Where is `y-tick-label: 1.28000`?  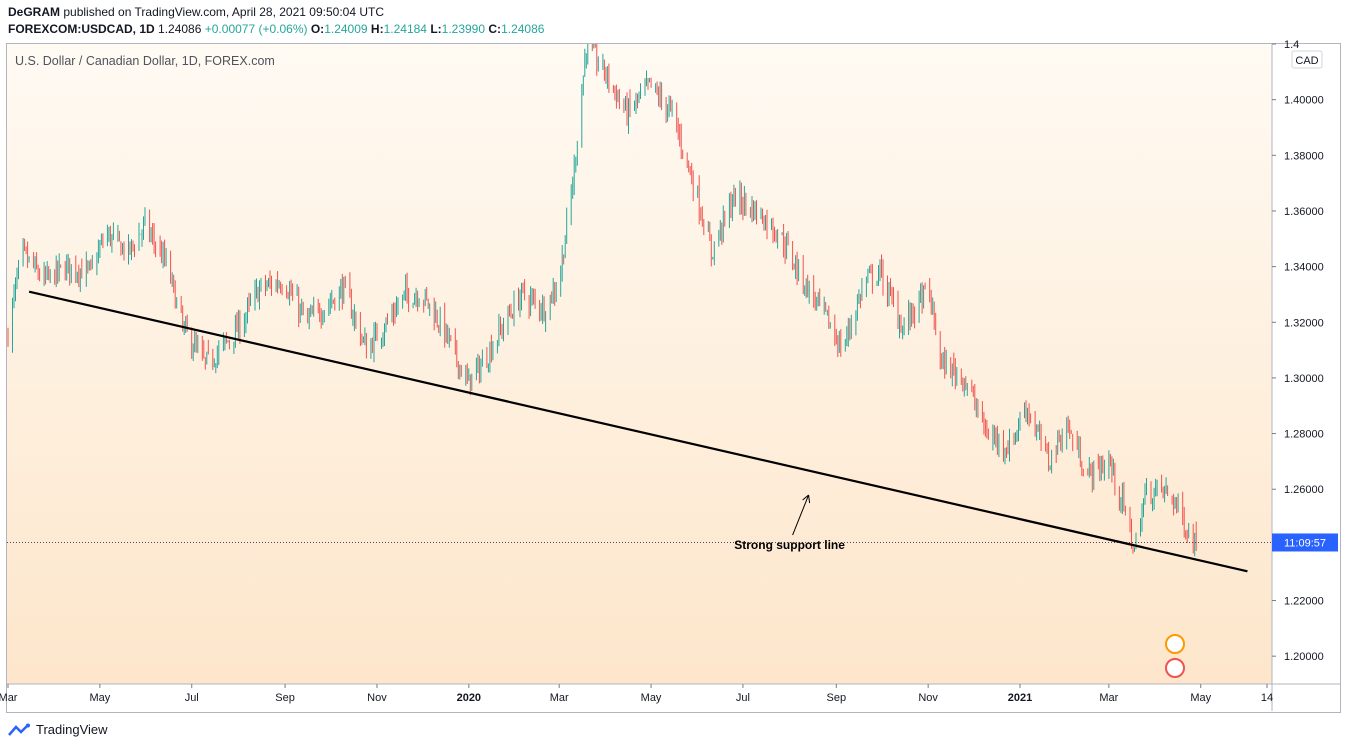 y-tick-label: 1.28000 is located at coordinates (1304, 435).